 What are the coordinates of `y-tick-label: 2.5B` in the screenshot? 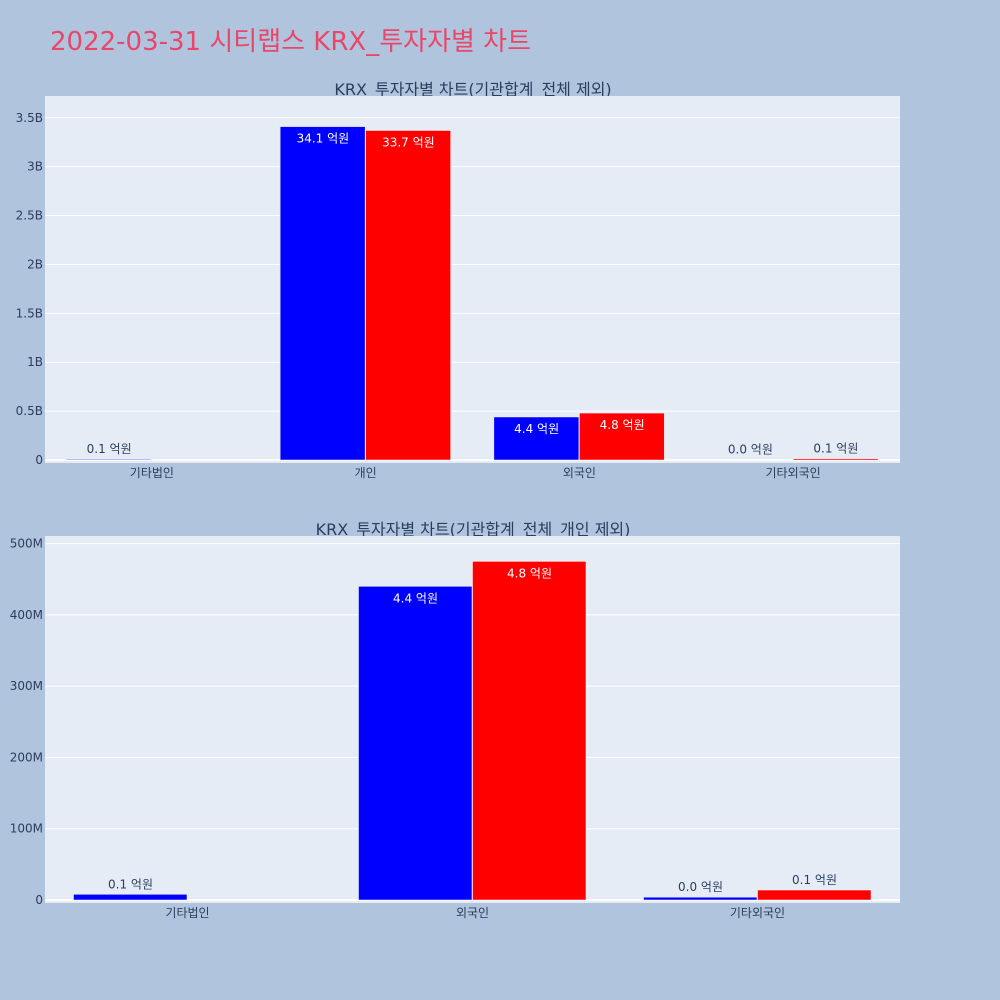 It's located at (29, 216).